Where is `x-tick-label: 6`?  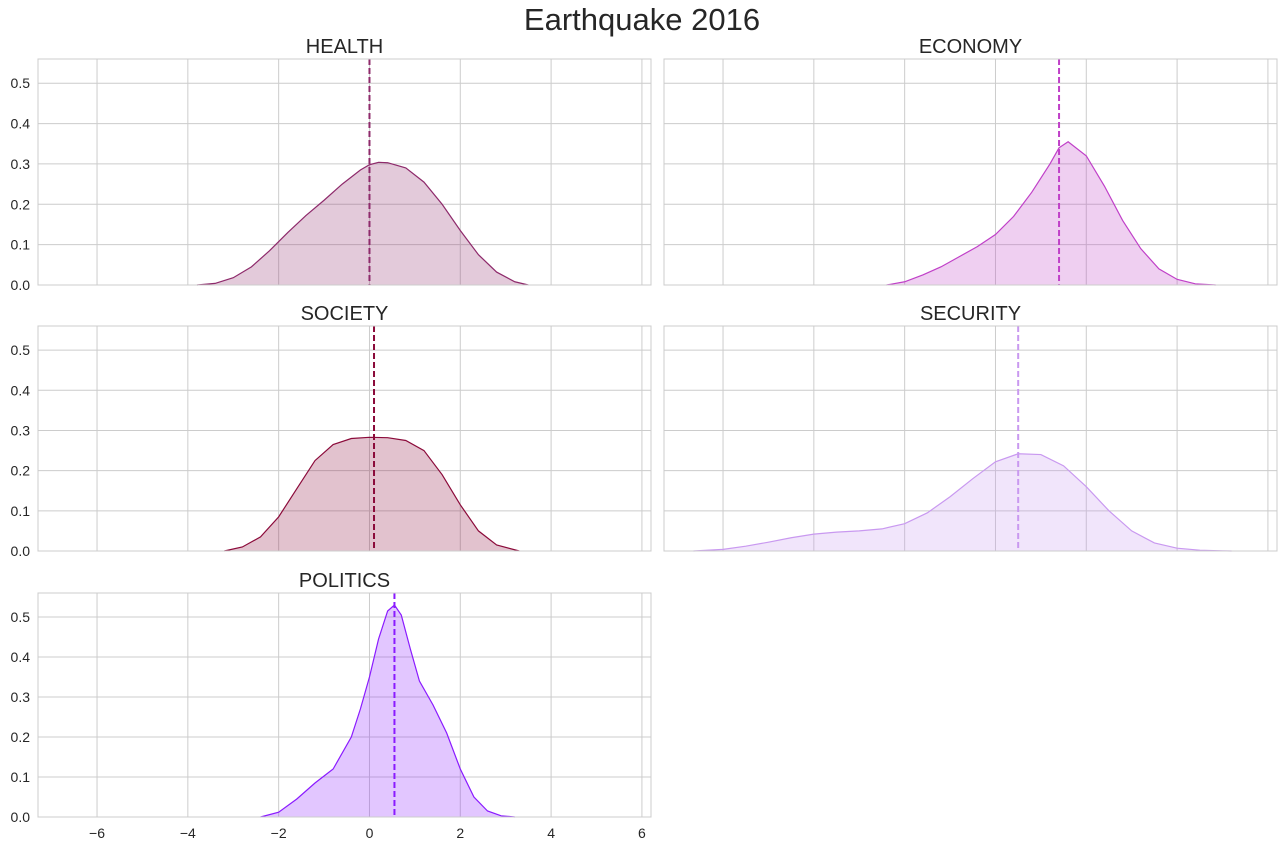
x-tick-label: 6 is located at coordinates (642, 833).